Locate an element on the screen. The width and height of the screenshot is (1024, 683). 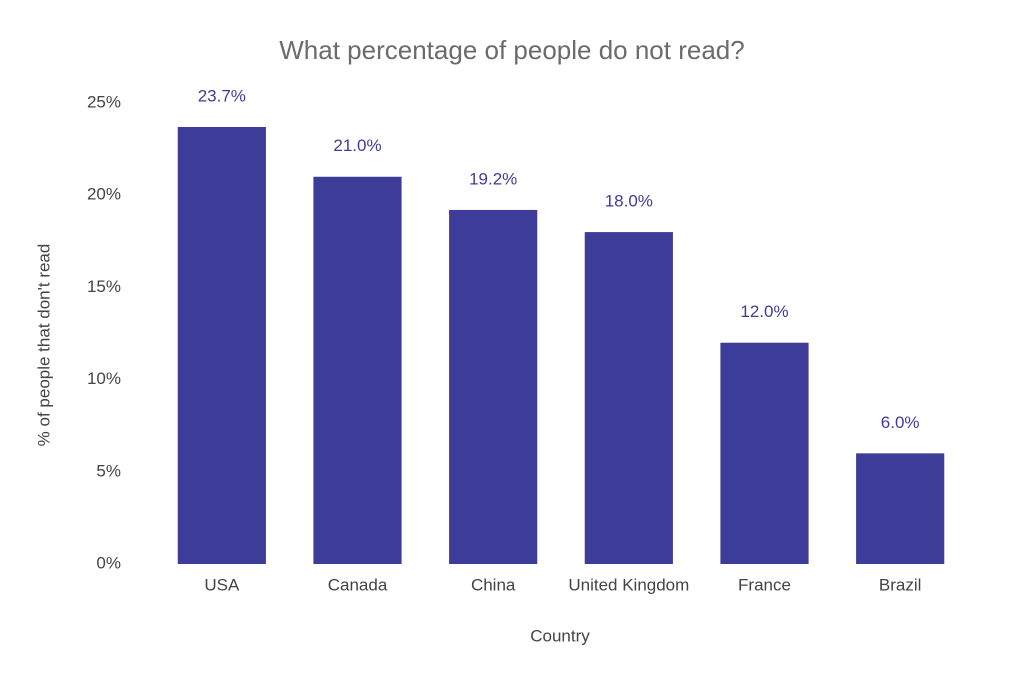
y-tick-label: 10% is located at coordinates (104, 378).